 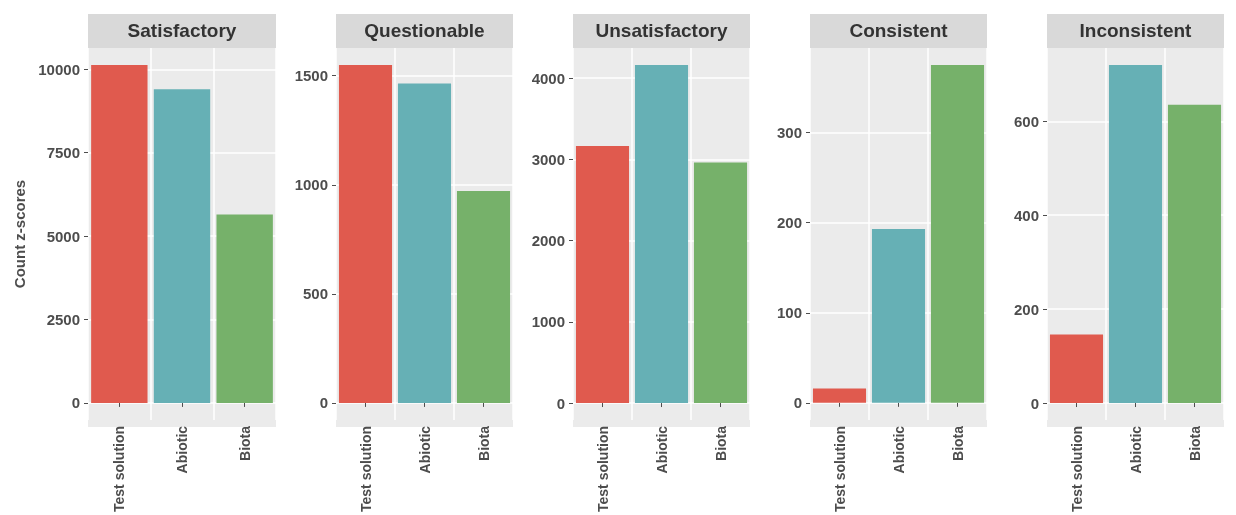 I want to click on y-tick-label: 10000, so click(x=59, y=69).